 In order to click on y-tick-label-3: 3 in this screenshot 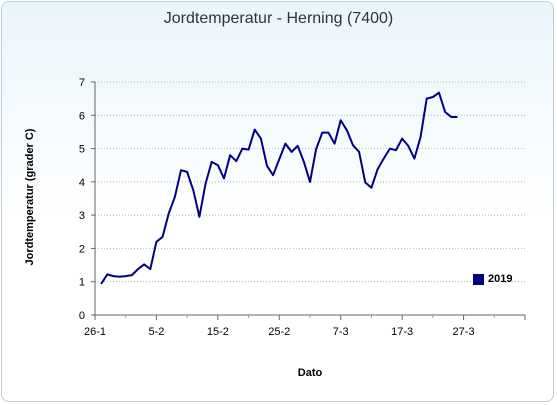, I will do `click(82, 216)`.